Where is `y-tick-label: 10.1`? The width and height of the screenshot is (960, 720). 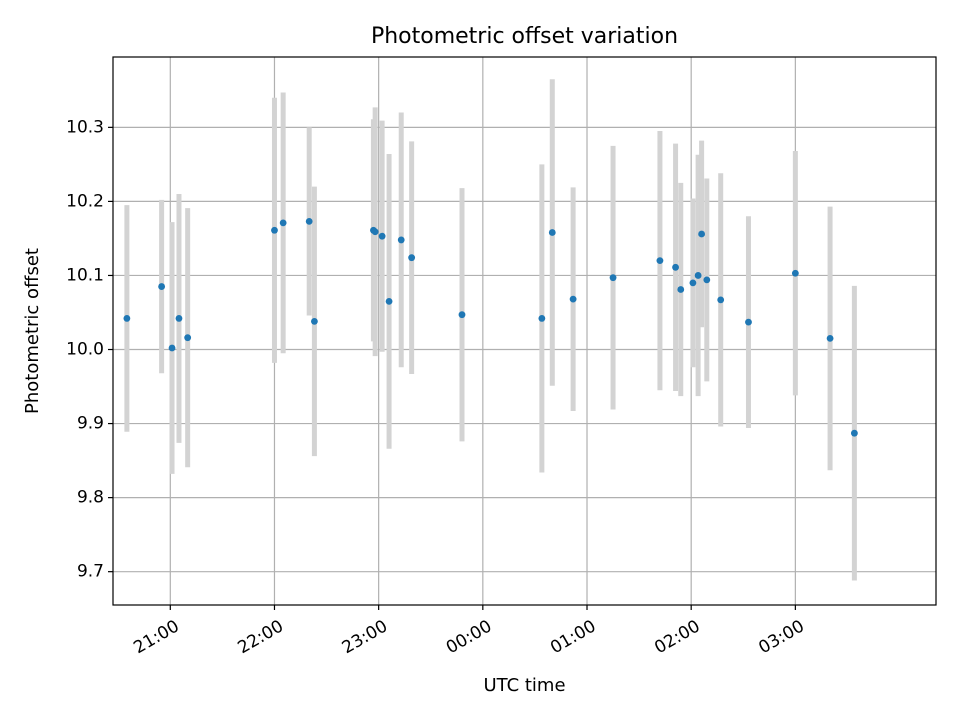
y-tick-label: 10.1 is located at coordinates (85, 275).